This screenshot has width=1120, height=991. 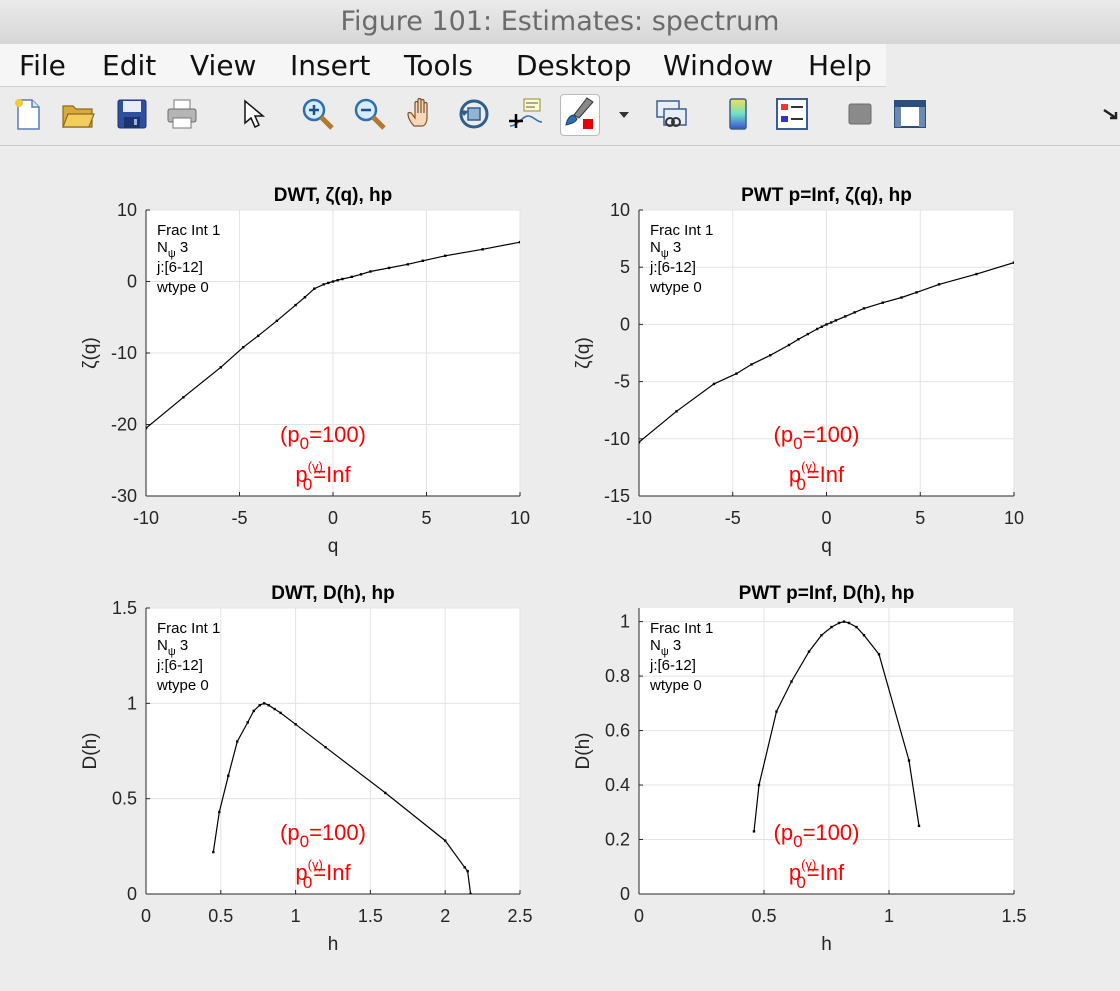 I want to click on menu-desktop: Desktop, so click(x=574, y=65).